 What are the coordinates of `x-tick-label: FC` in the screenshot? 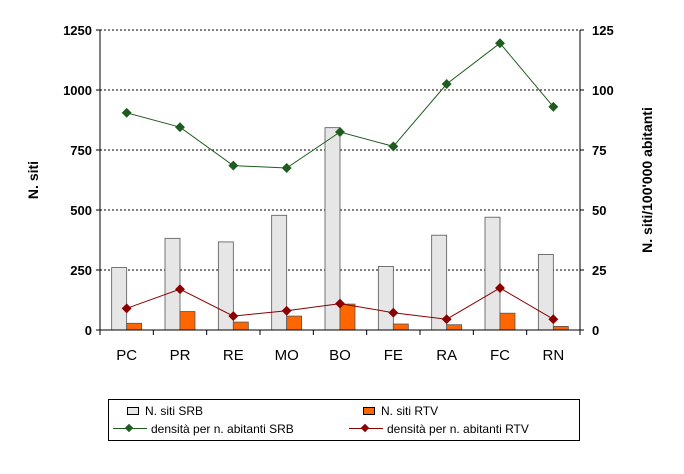 It's located at (500, 355).